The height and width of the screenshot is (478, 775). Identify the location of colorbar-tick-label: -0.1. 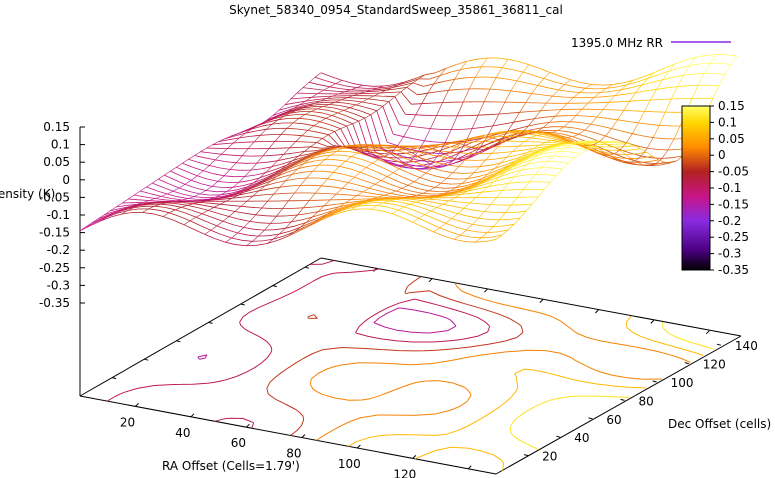
(729, 188).